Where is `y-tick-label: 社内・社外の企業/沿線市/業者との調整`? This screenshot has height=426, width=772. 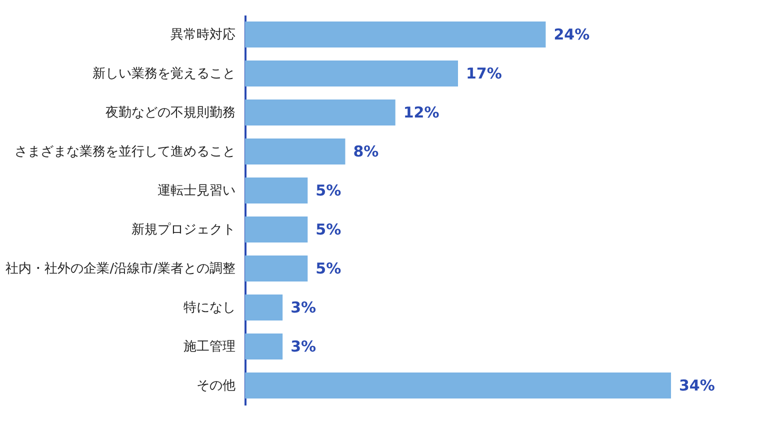 y-tick-label: 社内・社外の企業/沿線市/業者との調整 is located at coordinates (121, 269).